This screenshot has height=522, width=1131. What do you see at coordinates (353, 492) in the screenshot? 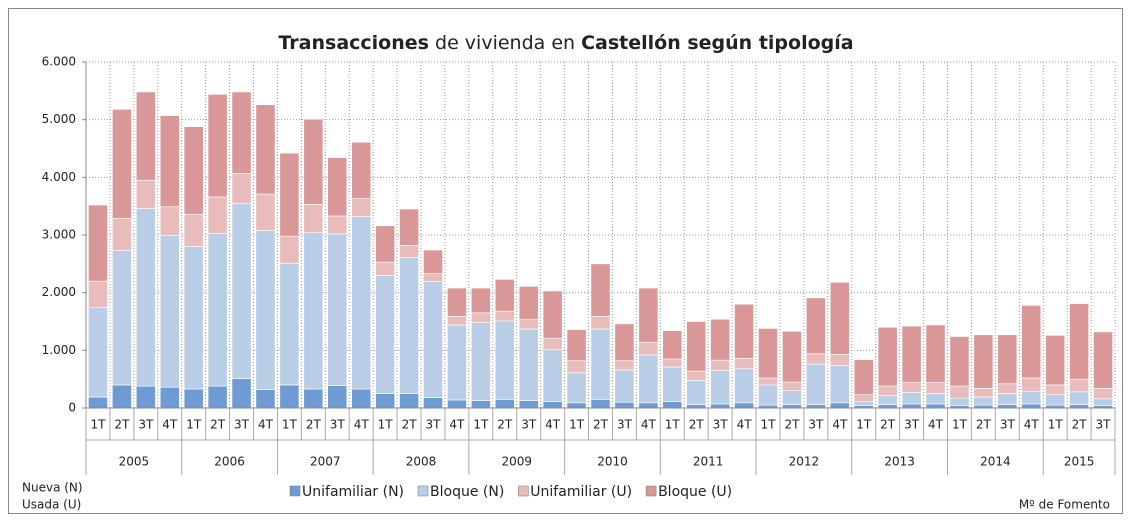
I see `legend-label: Unifamiliar (N)` at bounding box center [353, 492].